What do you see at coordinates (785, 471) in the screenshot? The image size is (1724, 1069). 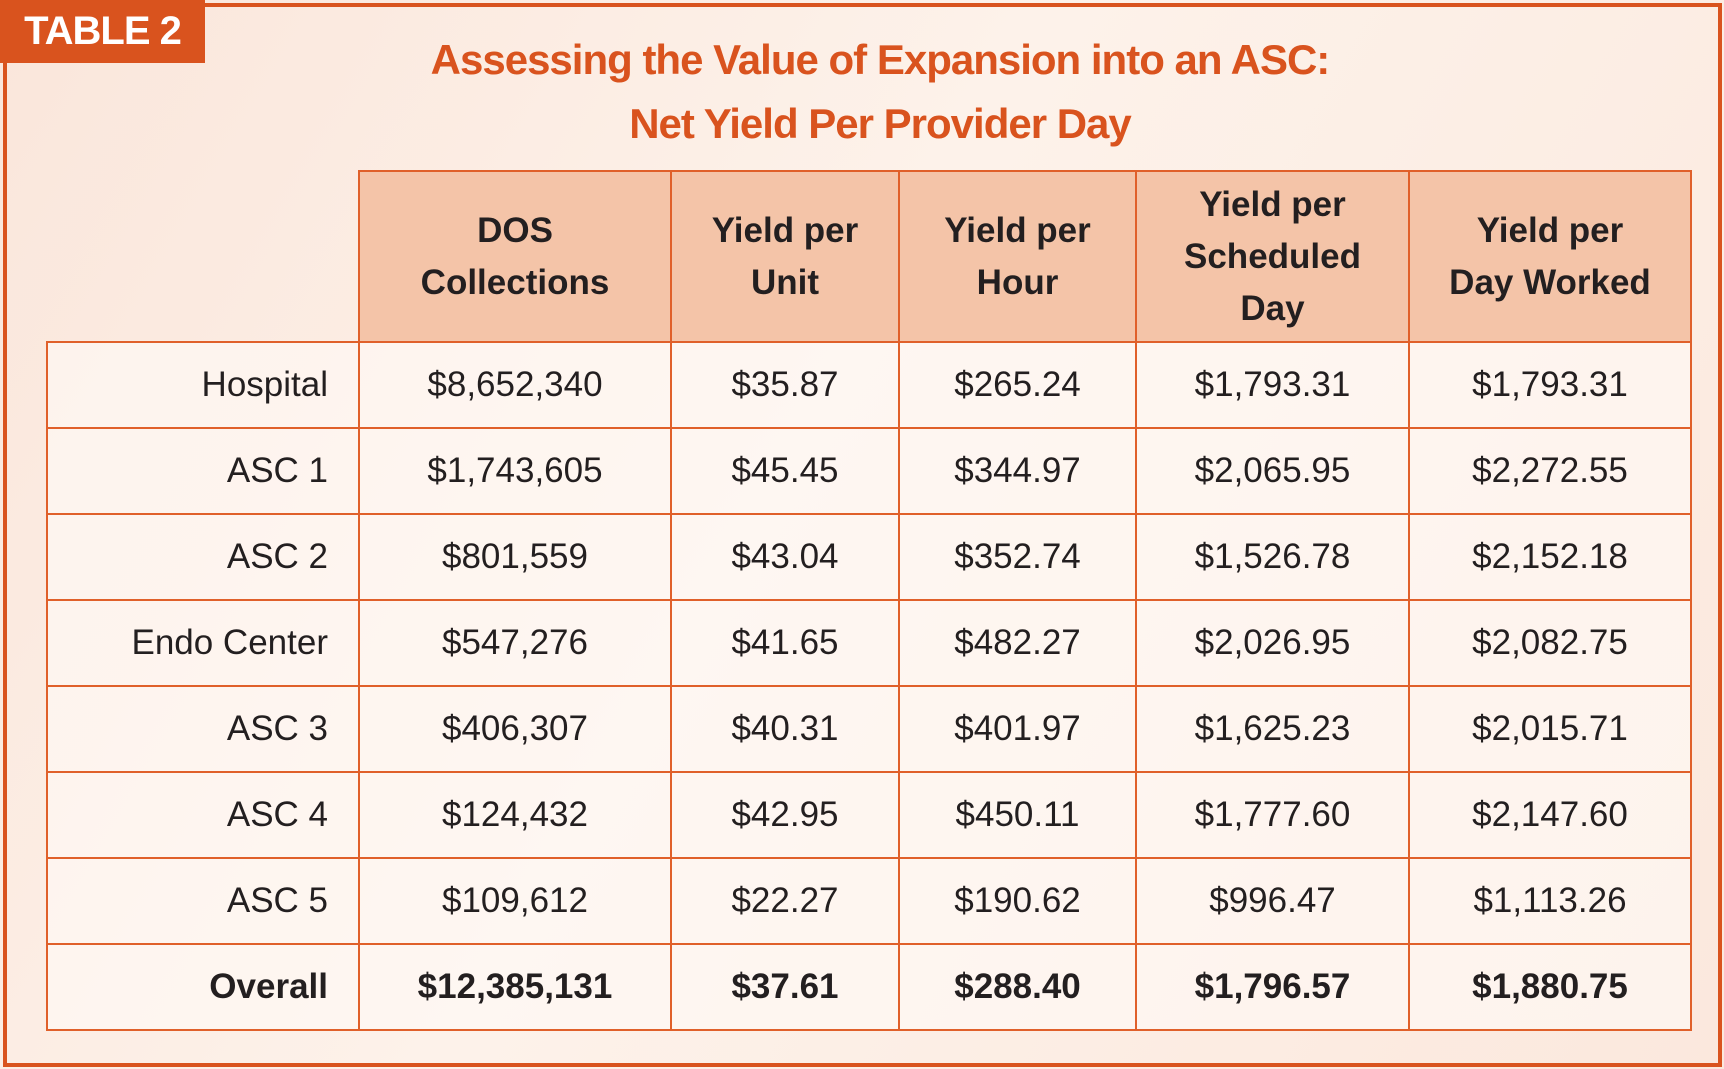 I see `table-cell: $45.45` at bounding box center [785, 471].